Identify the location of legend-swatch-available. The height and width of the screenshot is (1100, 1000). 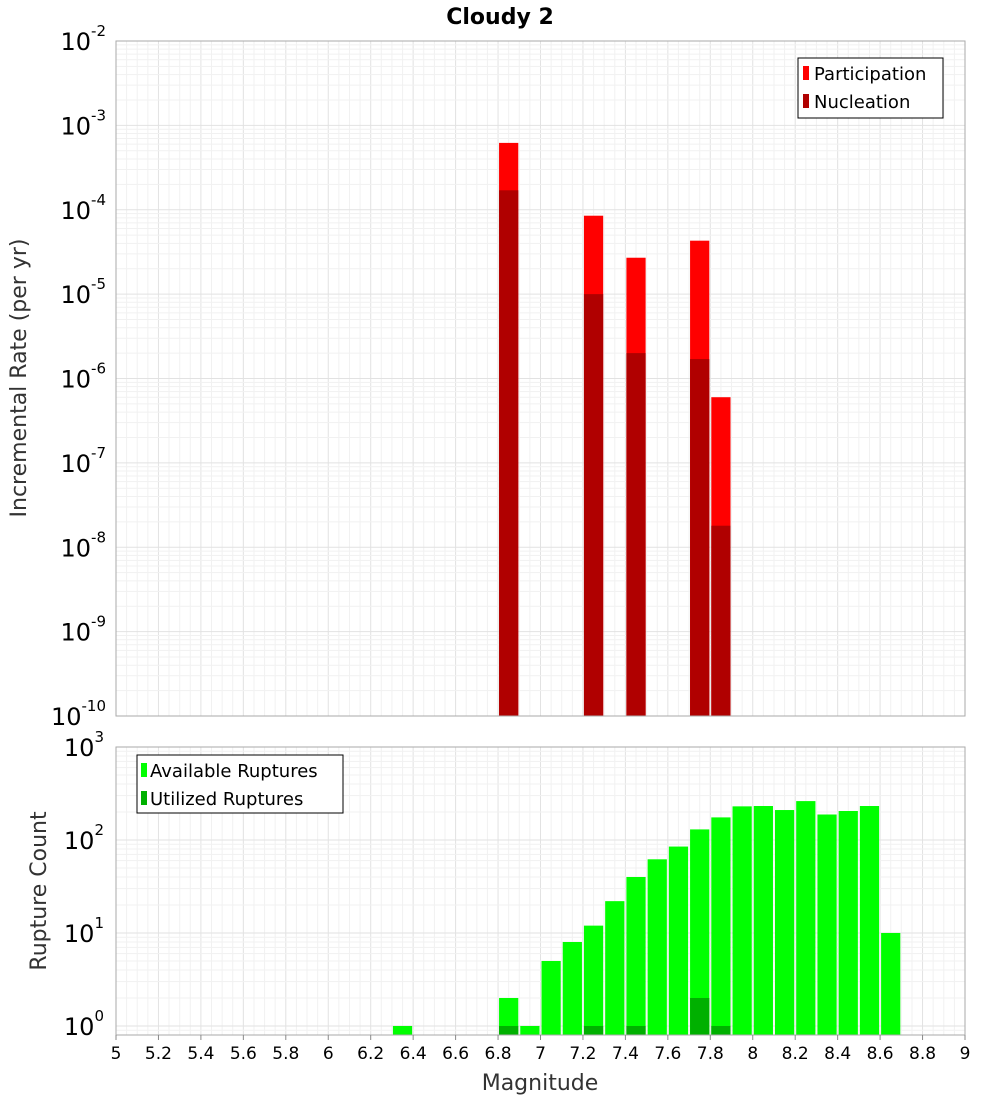
(144, 770).